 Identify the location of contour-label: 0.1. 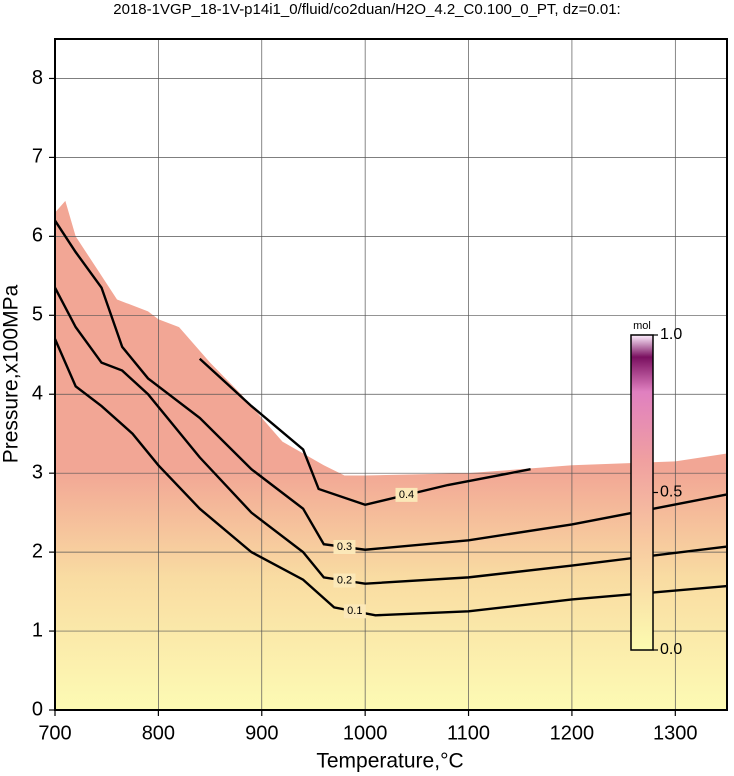
(354, 611).